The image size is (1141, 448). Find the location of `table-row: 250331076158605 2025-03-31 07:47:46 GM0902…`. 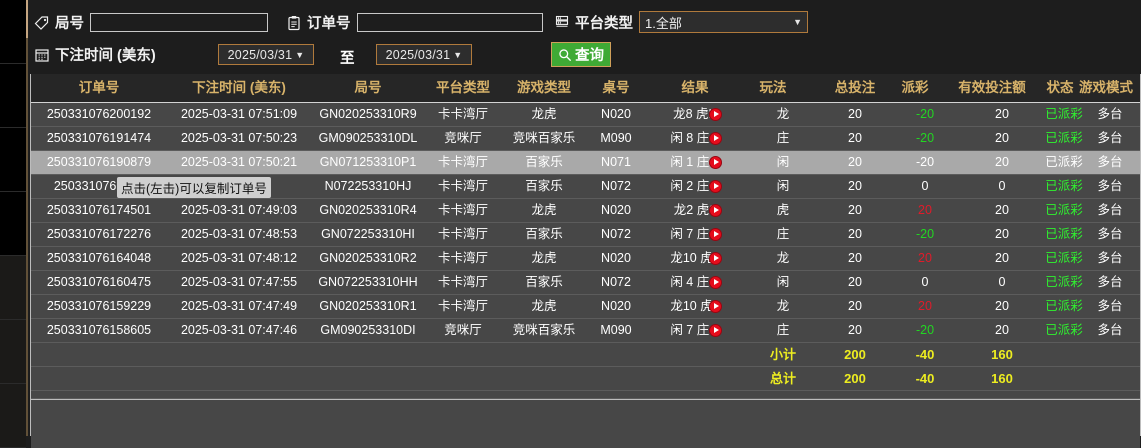

table-row: 250331076158605 2025-03-31 07:47:46 GM0902… is located at coordinates (585, 331).